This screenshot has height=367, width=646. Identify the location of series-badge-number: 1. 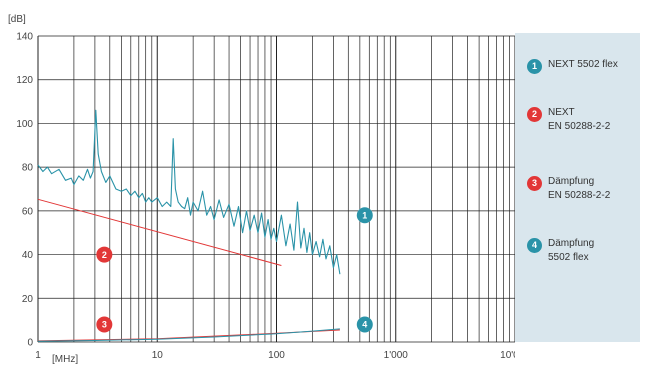
(364, 215).